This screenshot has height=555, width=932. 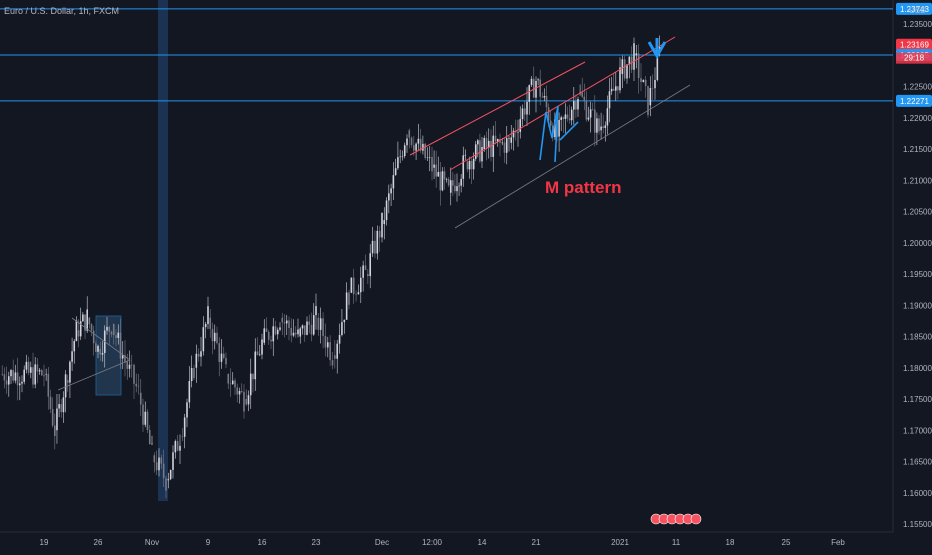 I want to click on channel-upper-line, so click(x=497, y=108).